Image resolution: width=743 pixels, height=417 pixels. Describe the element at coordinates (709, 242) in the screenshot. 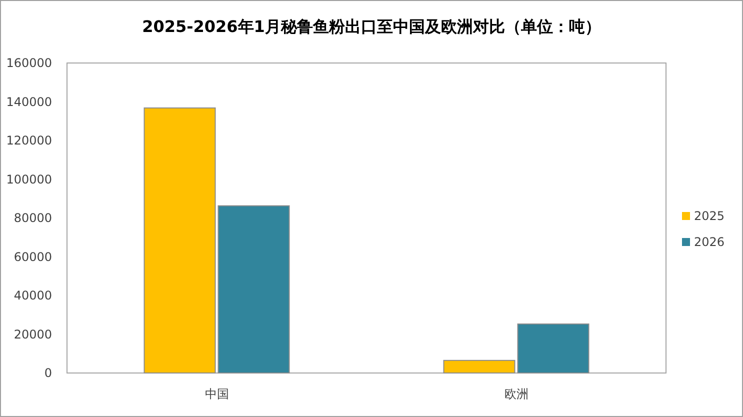

I see `legend-label: 2026` at that location.